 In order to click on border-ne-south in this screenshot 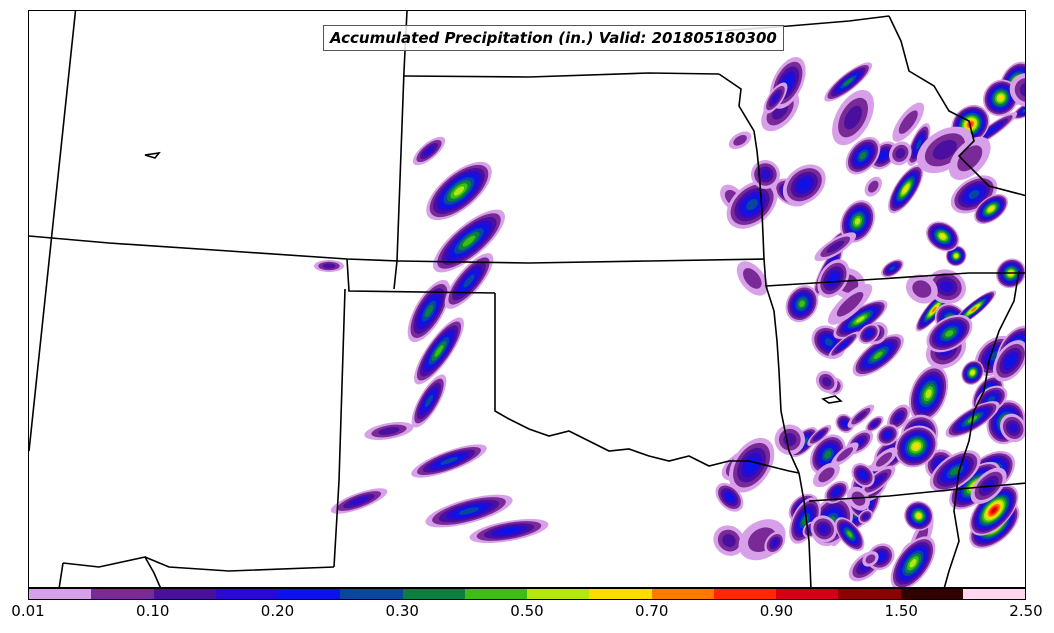, I will do `click(581, 261)`.